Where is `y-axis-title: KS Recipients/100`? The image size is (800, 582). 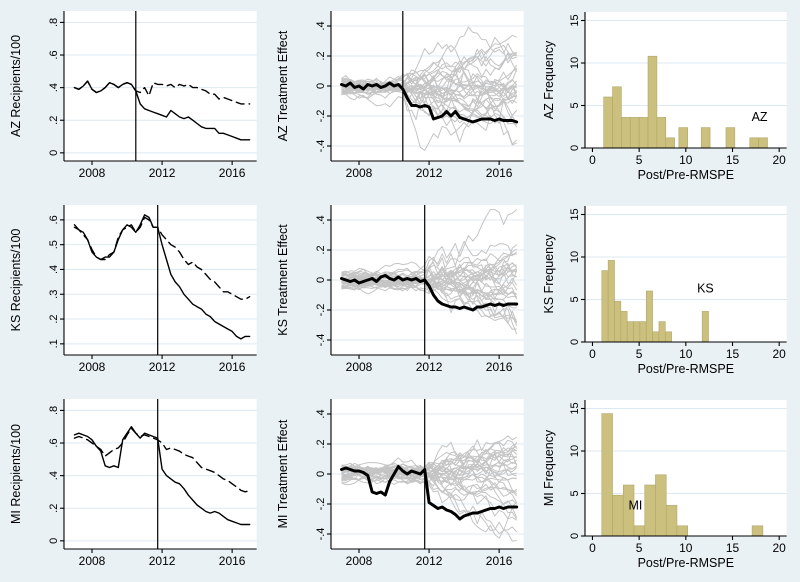 y-axis-title: KS Recipients/100 is located at coordinates (16, 280).